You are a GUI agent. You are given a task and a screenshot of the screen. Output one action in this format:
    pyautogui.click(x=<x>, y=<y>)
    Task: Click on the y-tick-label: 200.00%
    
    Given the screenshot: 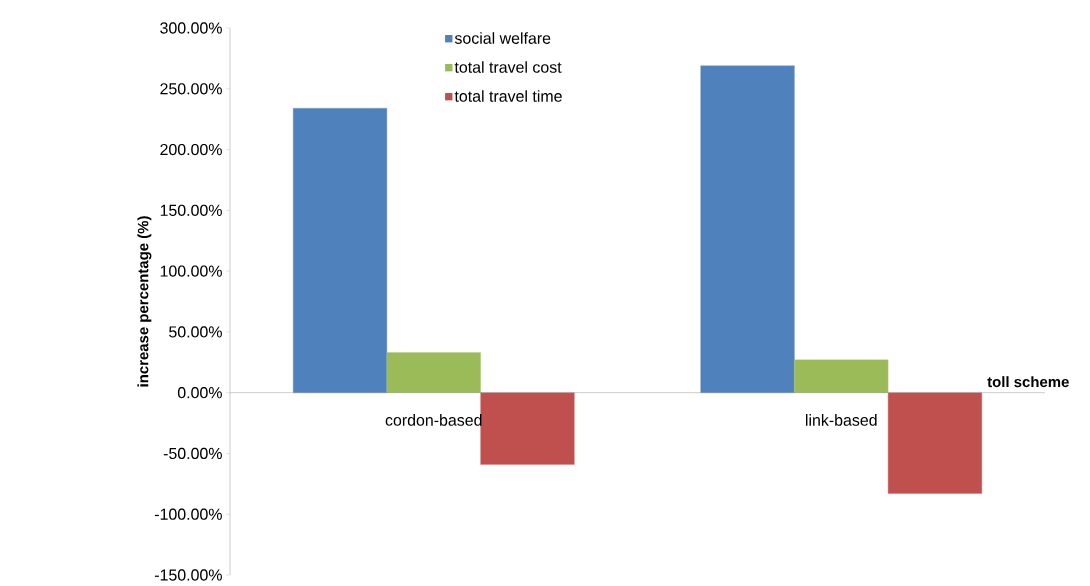 What is the action you would take?
    pyautogui.click(x=191, y=149)
    